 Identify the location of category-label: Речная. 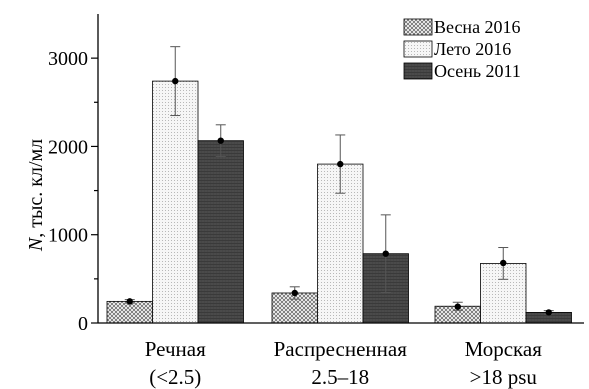
(175, 349).